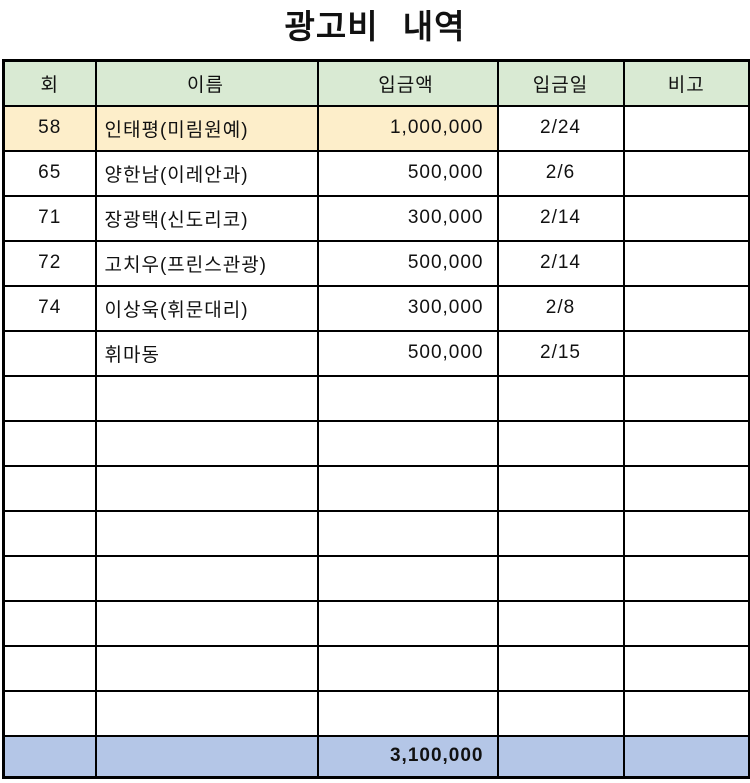 The width and height of the screenshot is (750, 783). I want to click on cell-no: 74, so click(49, 308).